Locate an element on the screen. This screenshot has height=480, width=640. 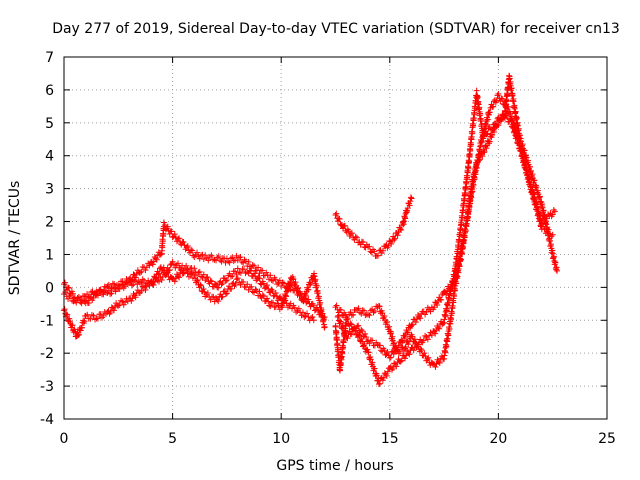
y-tick-label: 1 is located at coordinates (49, 255).